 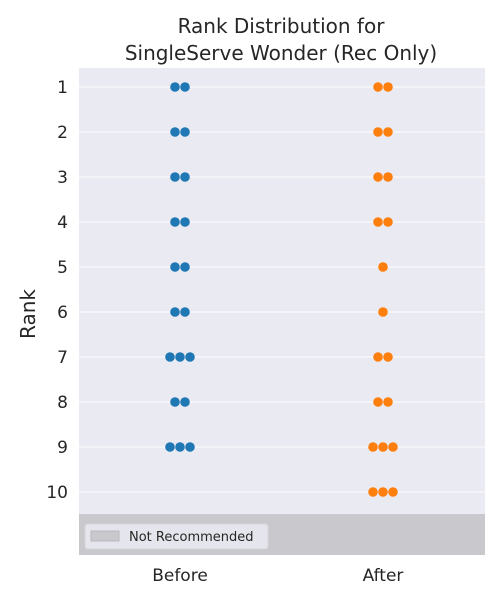 I want to click on y-tick-7: 7, so click(x=62, y=358).